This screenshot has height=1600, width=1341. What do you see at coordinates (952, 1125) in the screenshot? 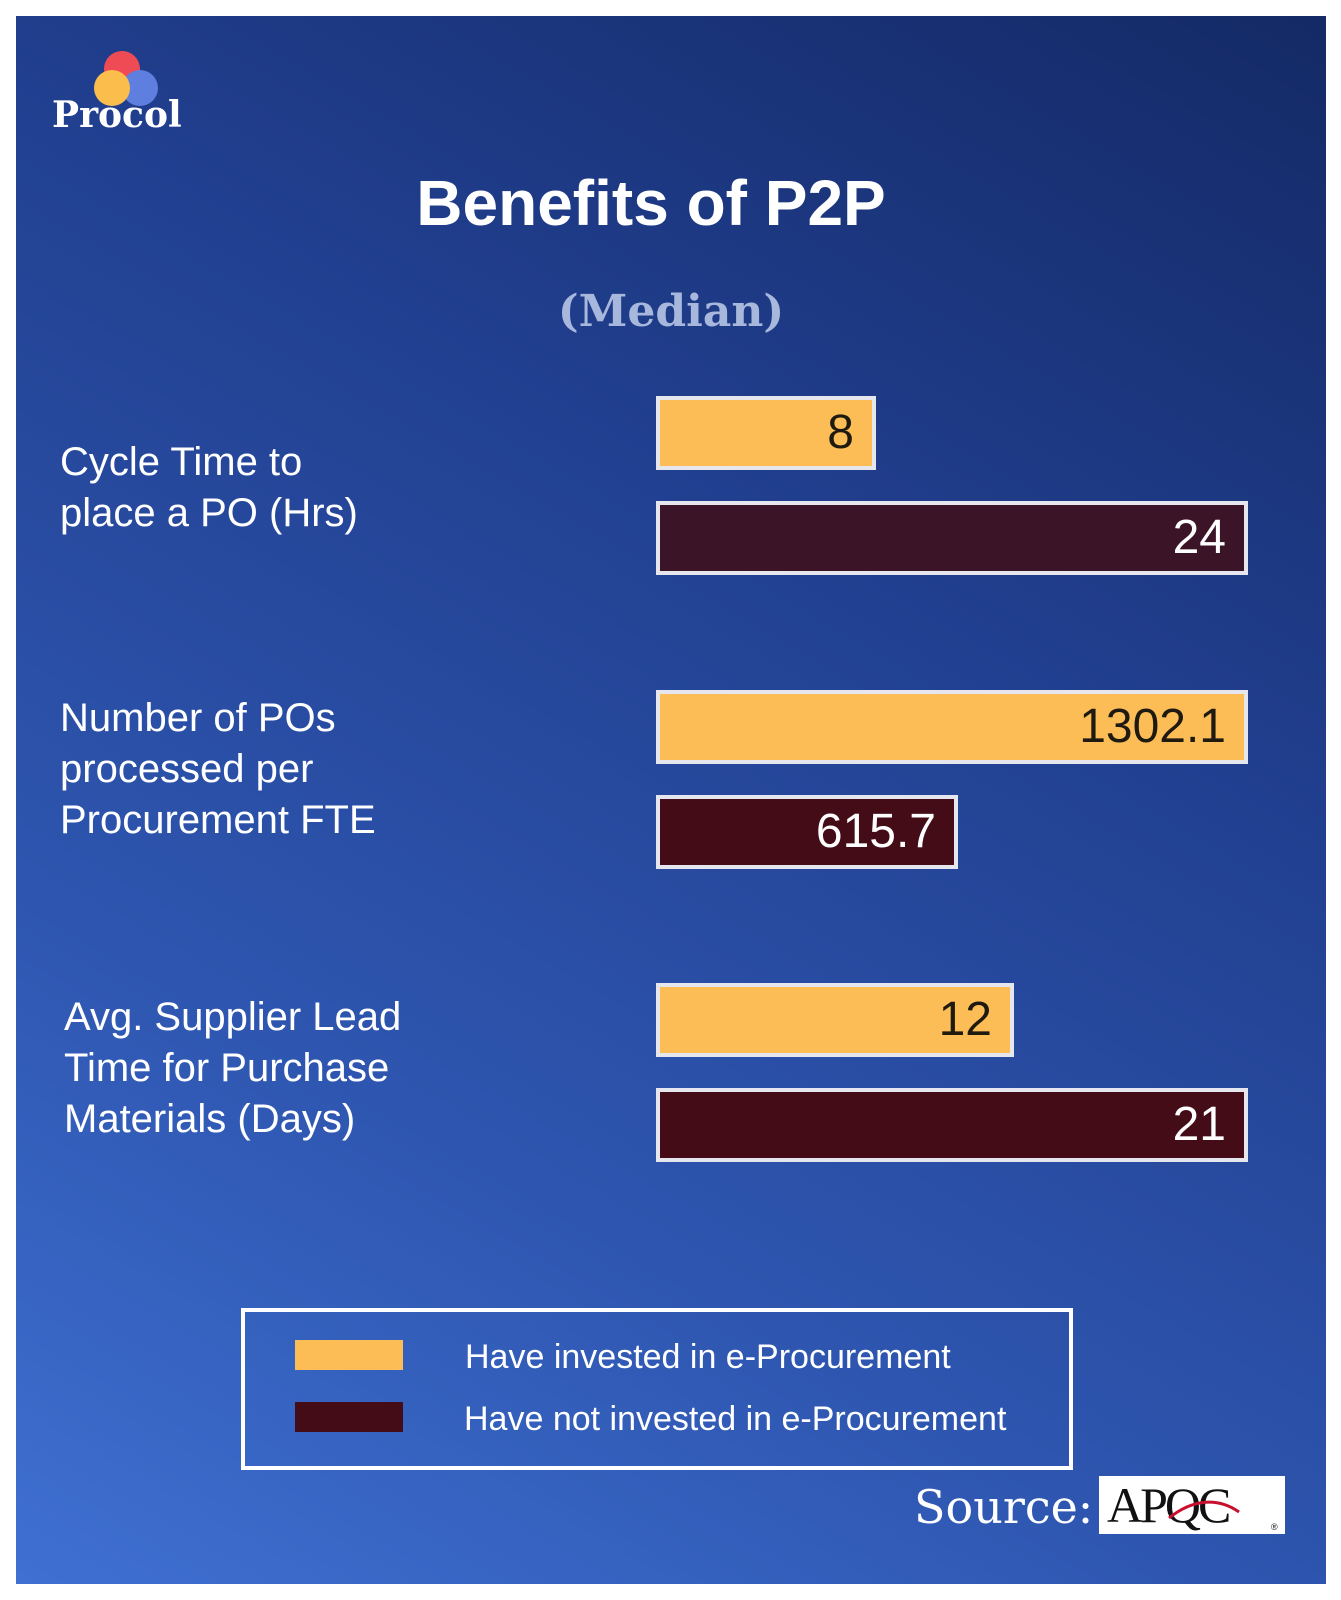
I see `bar-not-invested-supplier-lead-time: 21` at bounding box center [952, 1125].